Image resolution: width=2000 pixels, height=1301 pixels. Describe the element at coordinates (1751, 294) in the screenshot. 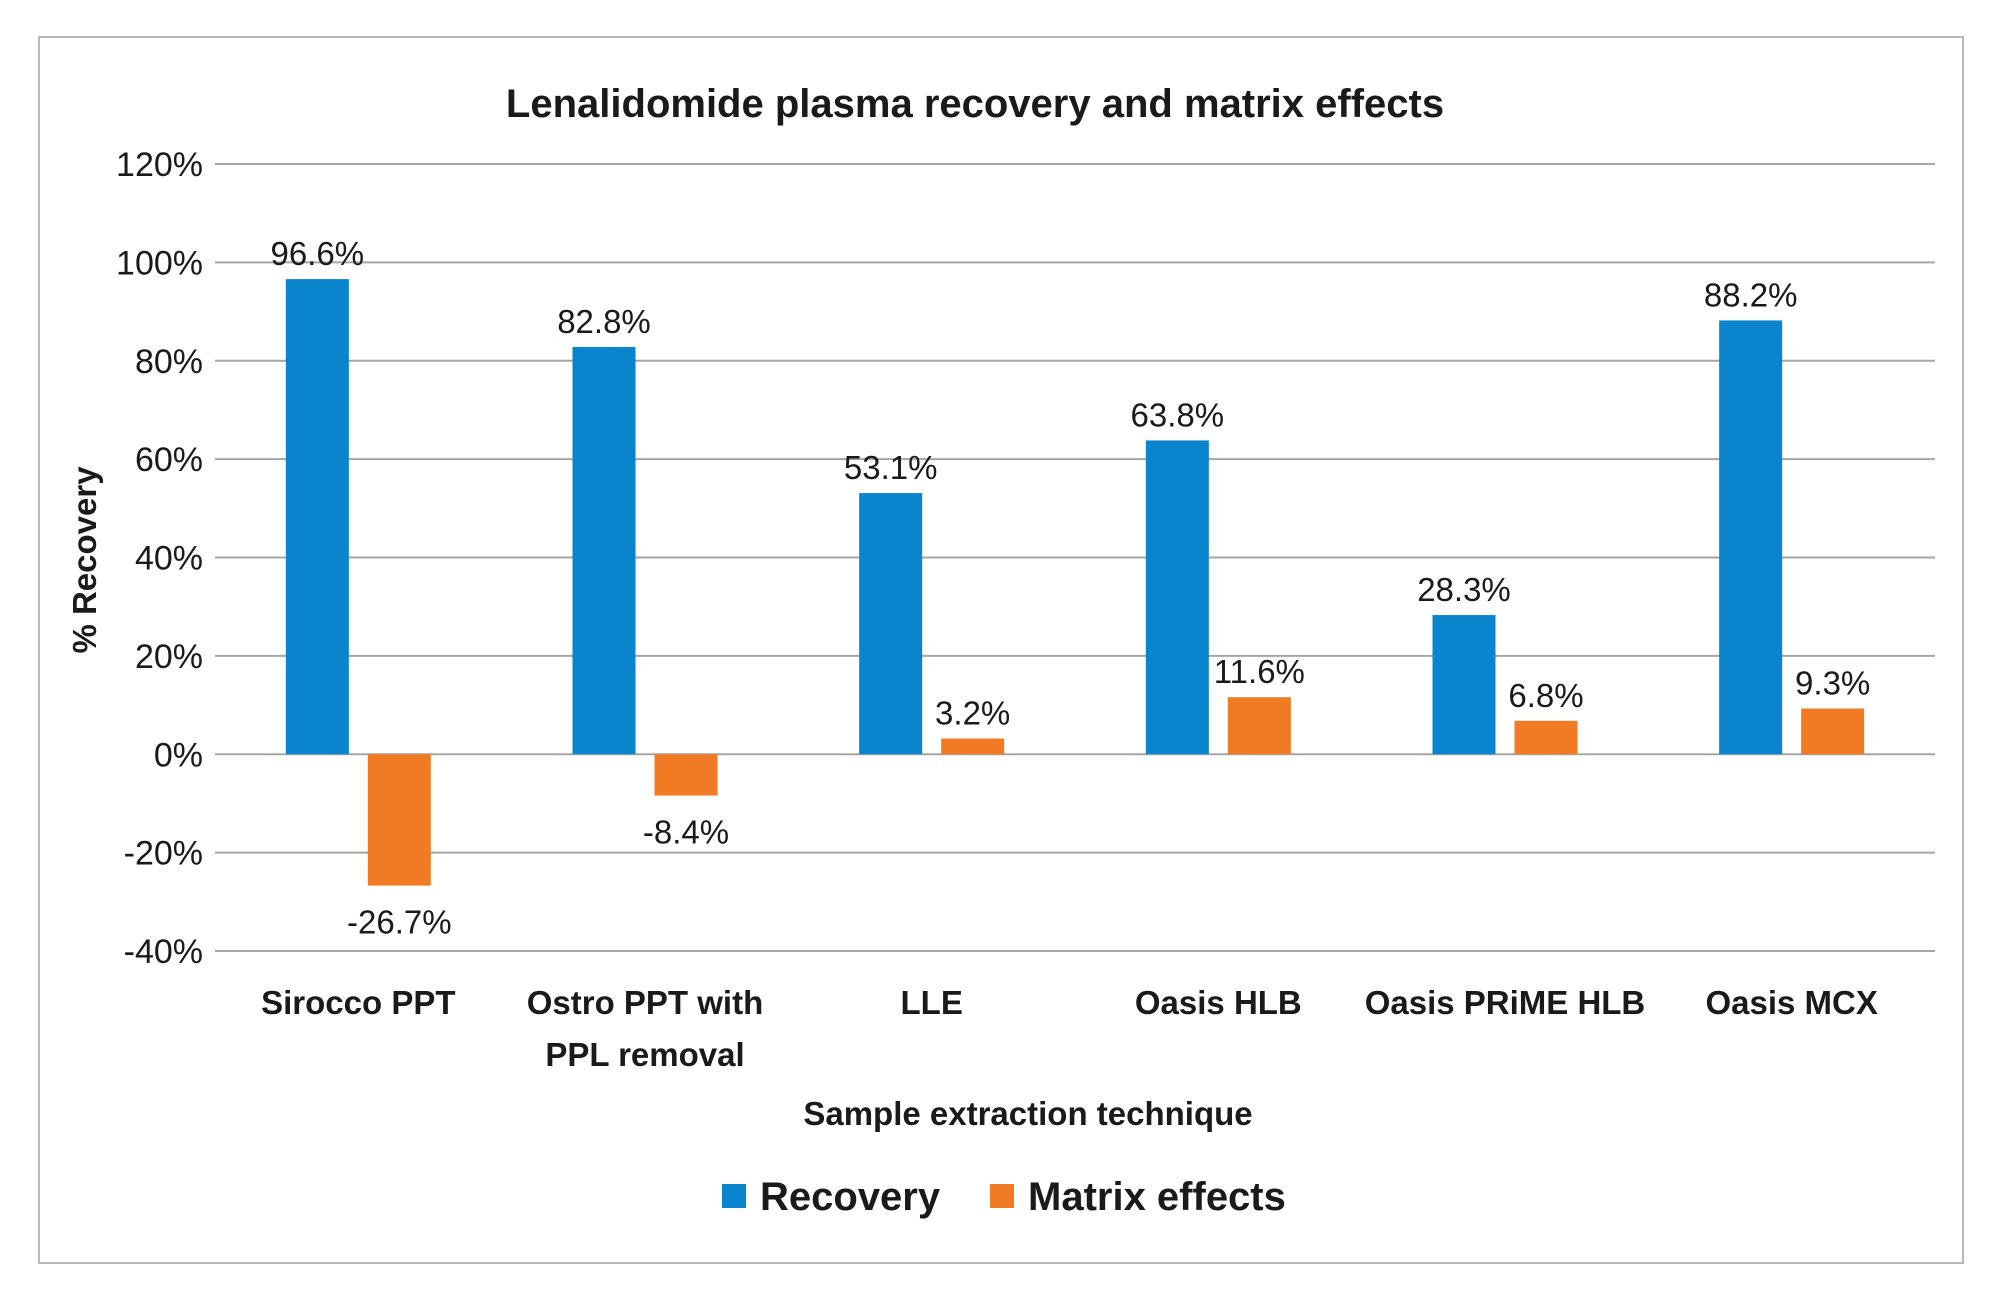

I see `data-label: 88.2%` at that location.